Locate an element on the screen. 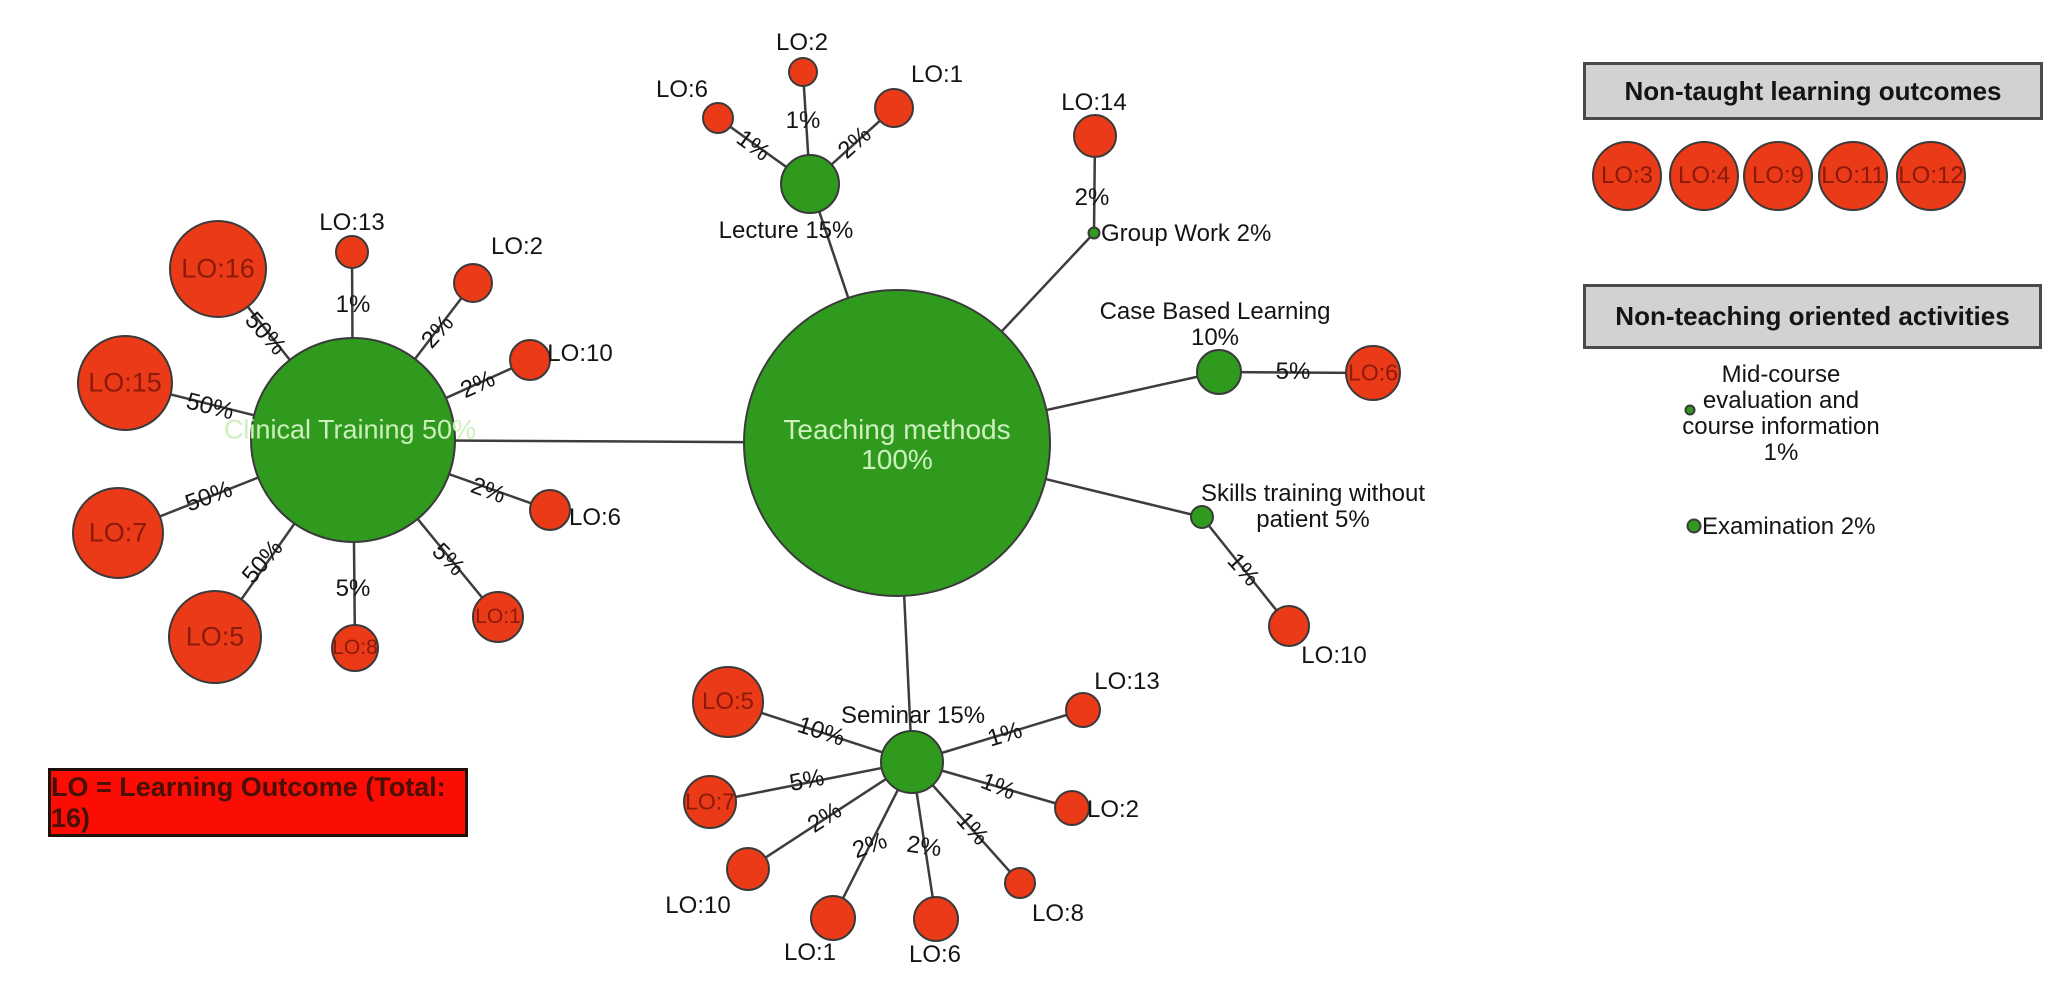 The image size is (2059, 1001). clinical-lo16-label: LO:16 is located at coordinates (218, 268).